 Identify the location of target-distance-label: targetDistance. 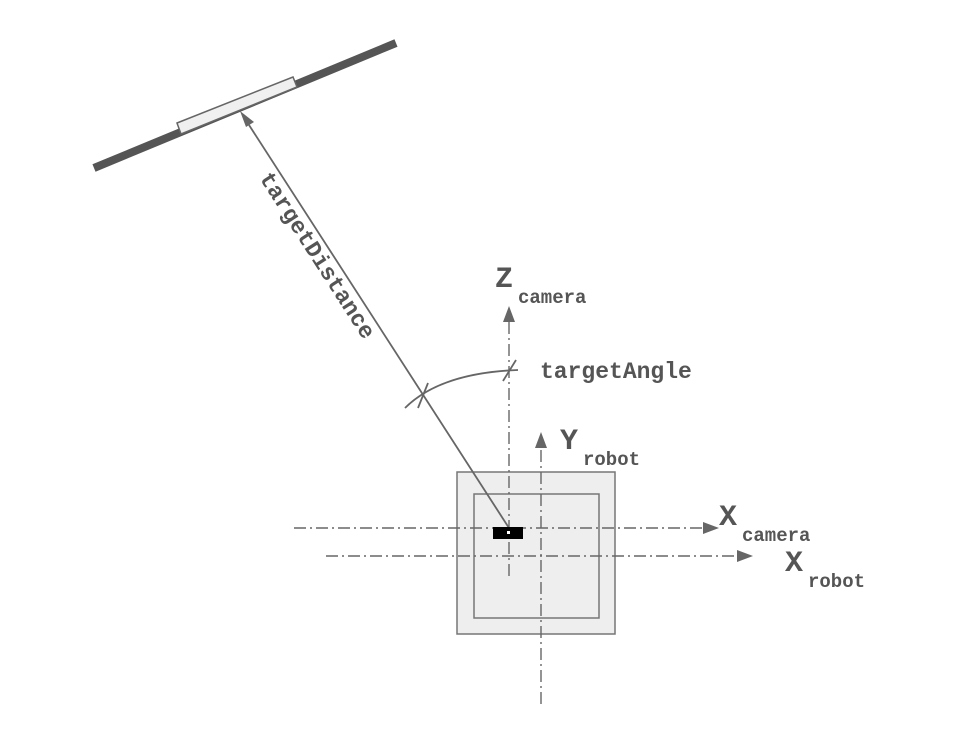
(316, 256).